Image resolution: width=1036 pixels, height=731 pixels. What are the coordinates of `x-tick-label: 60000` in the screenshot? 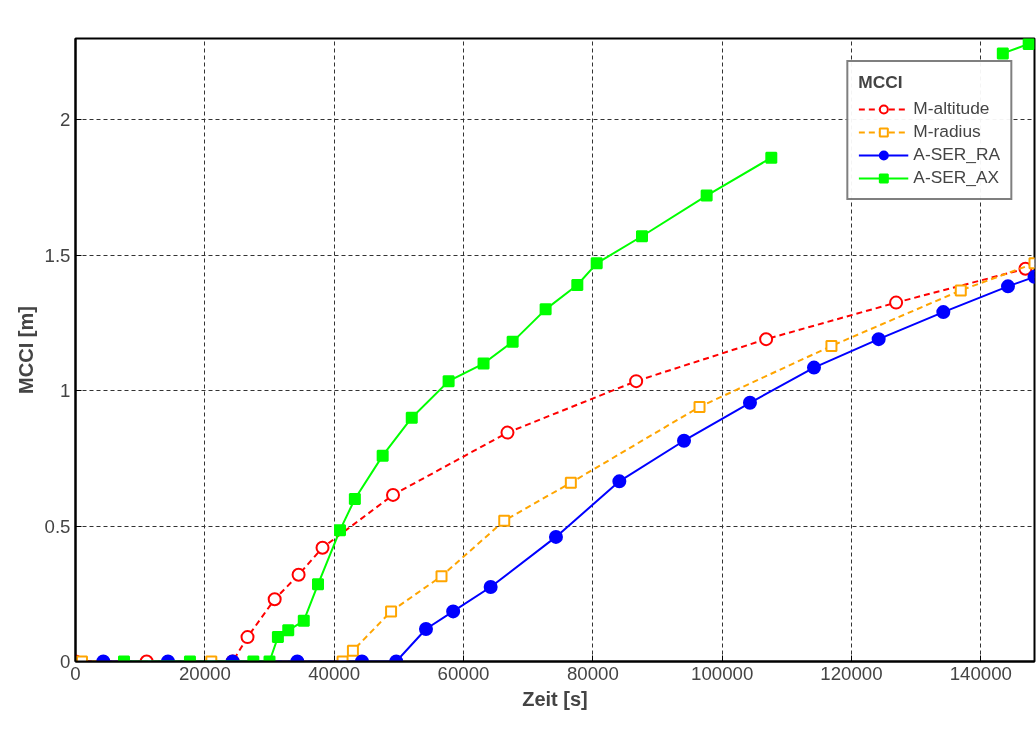 It's located at (463, 673).